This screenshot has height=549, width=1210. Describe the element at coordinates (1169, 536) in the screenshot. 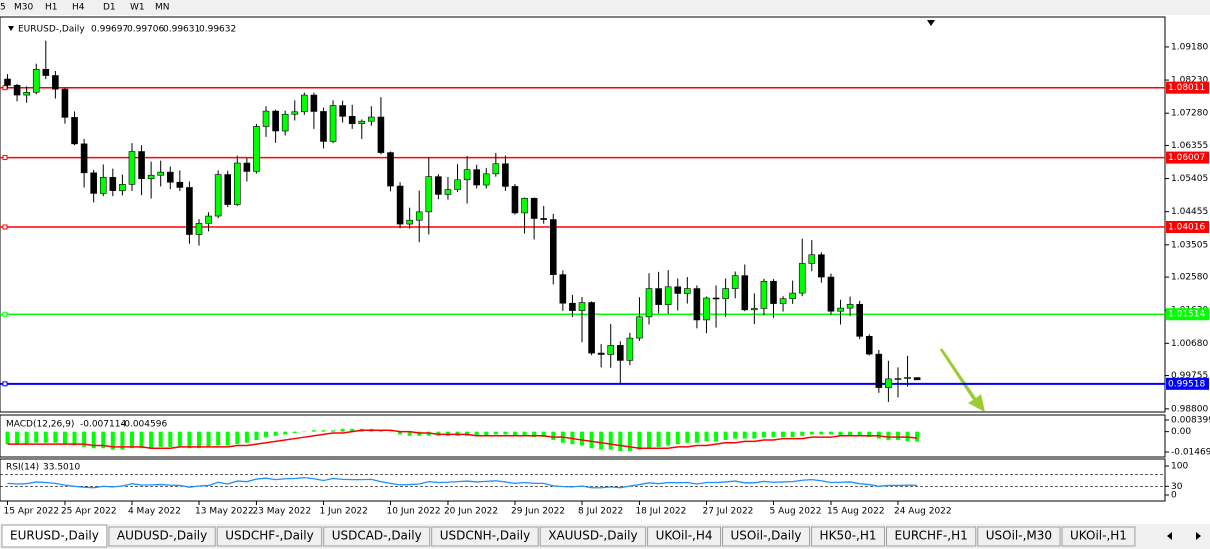

I see `tab-scroll-left` at that location.